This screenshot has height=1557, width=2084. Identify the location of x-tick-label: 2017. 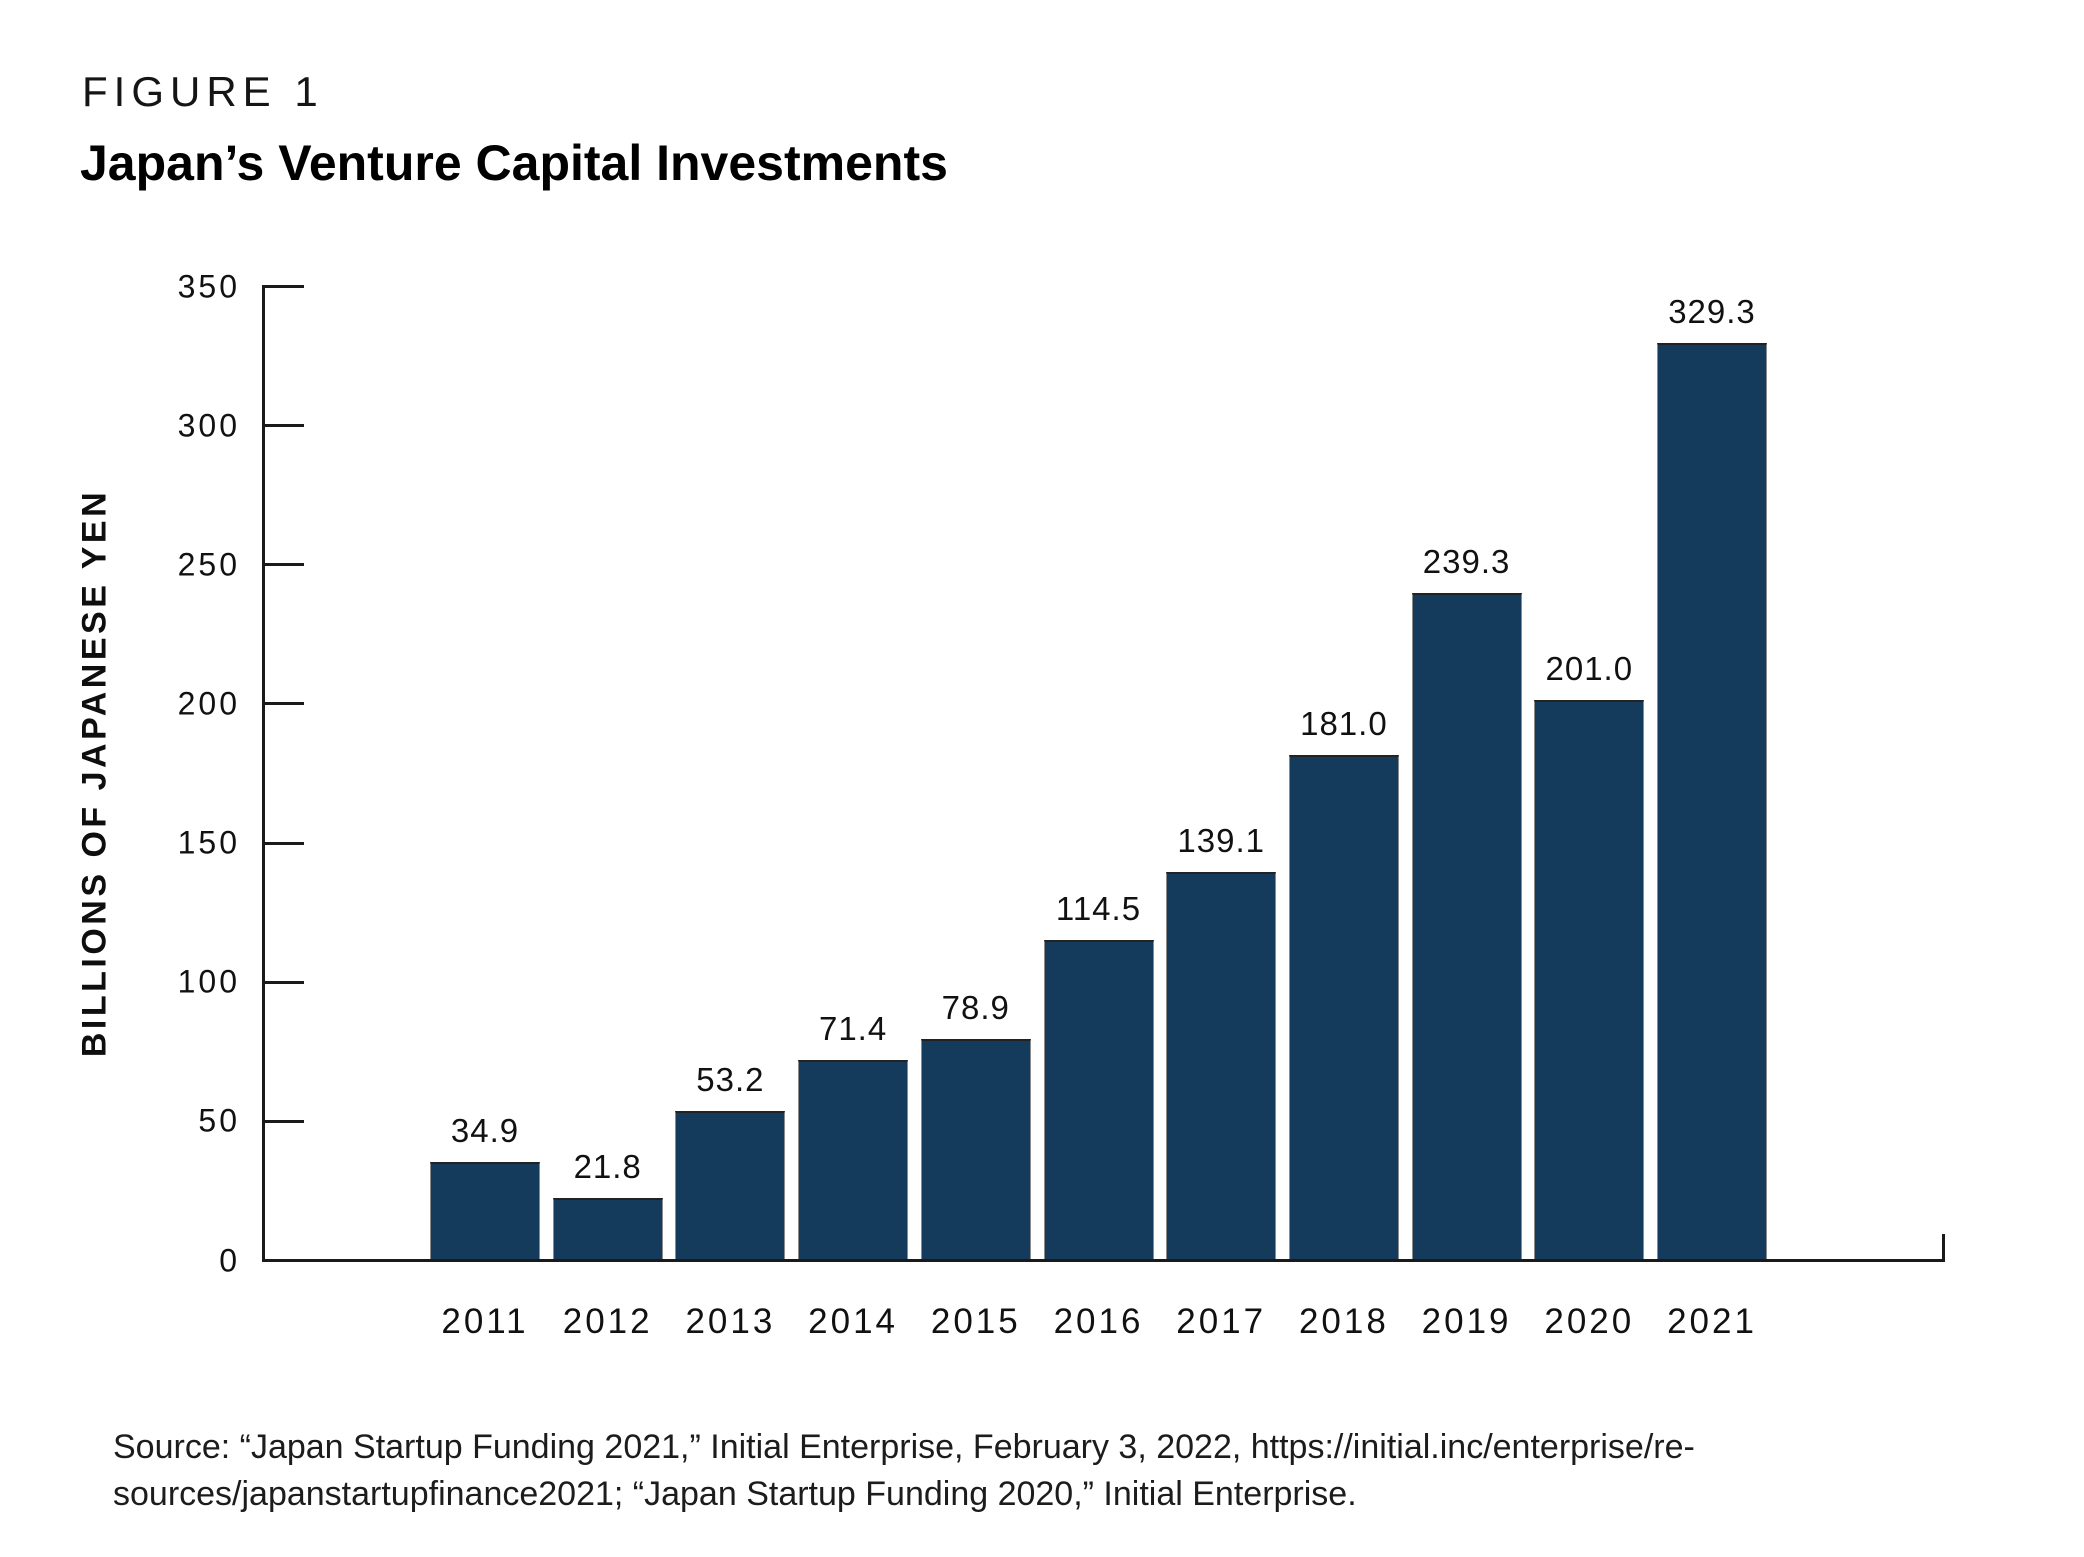
(1221, 1321).